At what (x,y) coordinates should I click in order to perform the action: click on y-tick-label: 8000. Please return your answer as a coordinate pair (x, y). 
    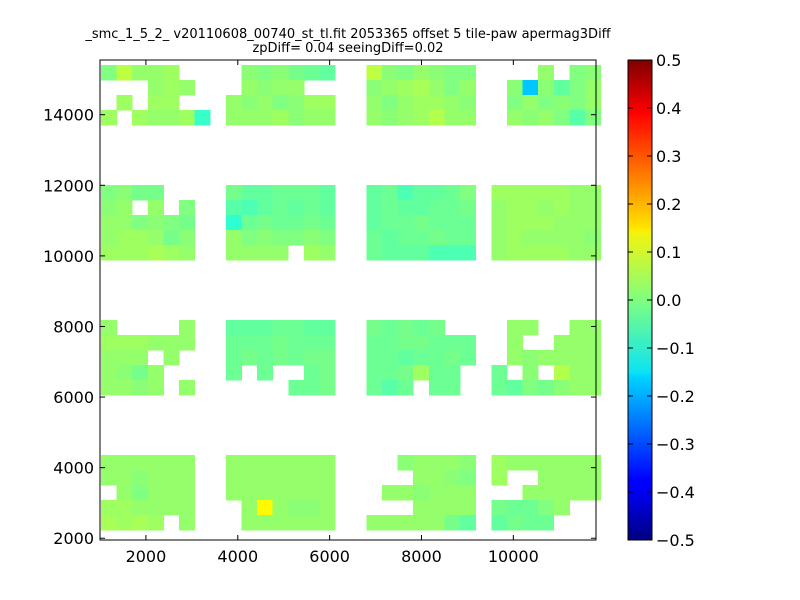
    Looking at the image, I should click on (73, 326).